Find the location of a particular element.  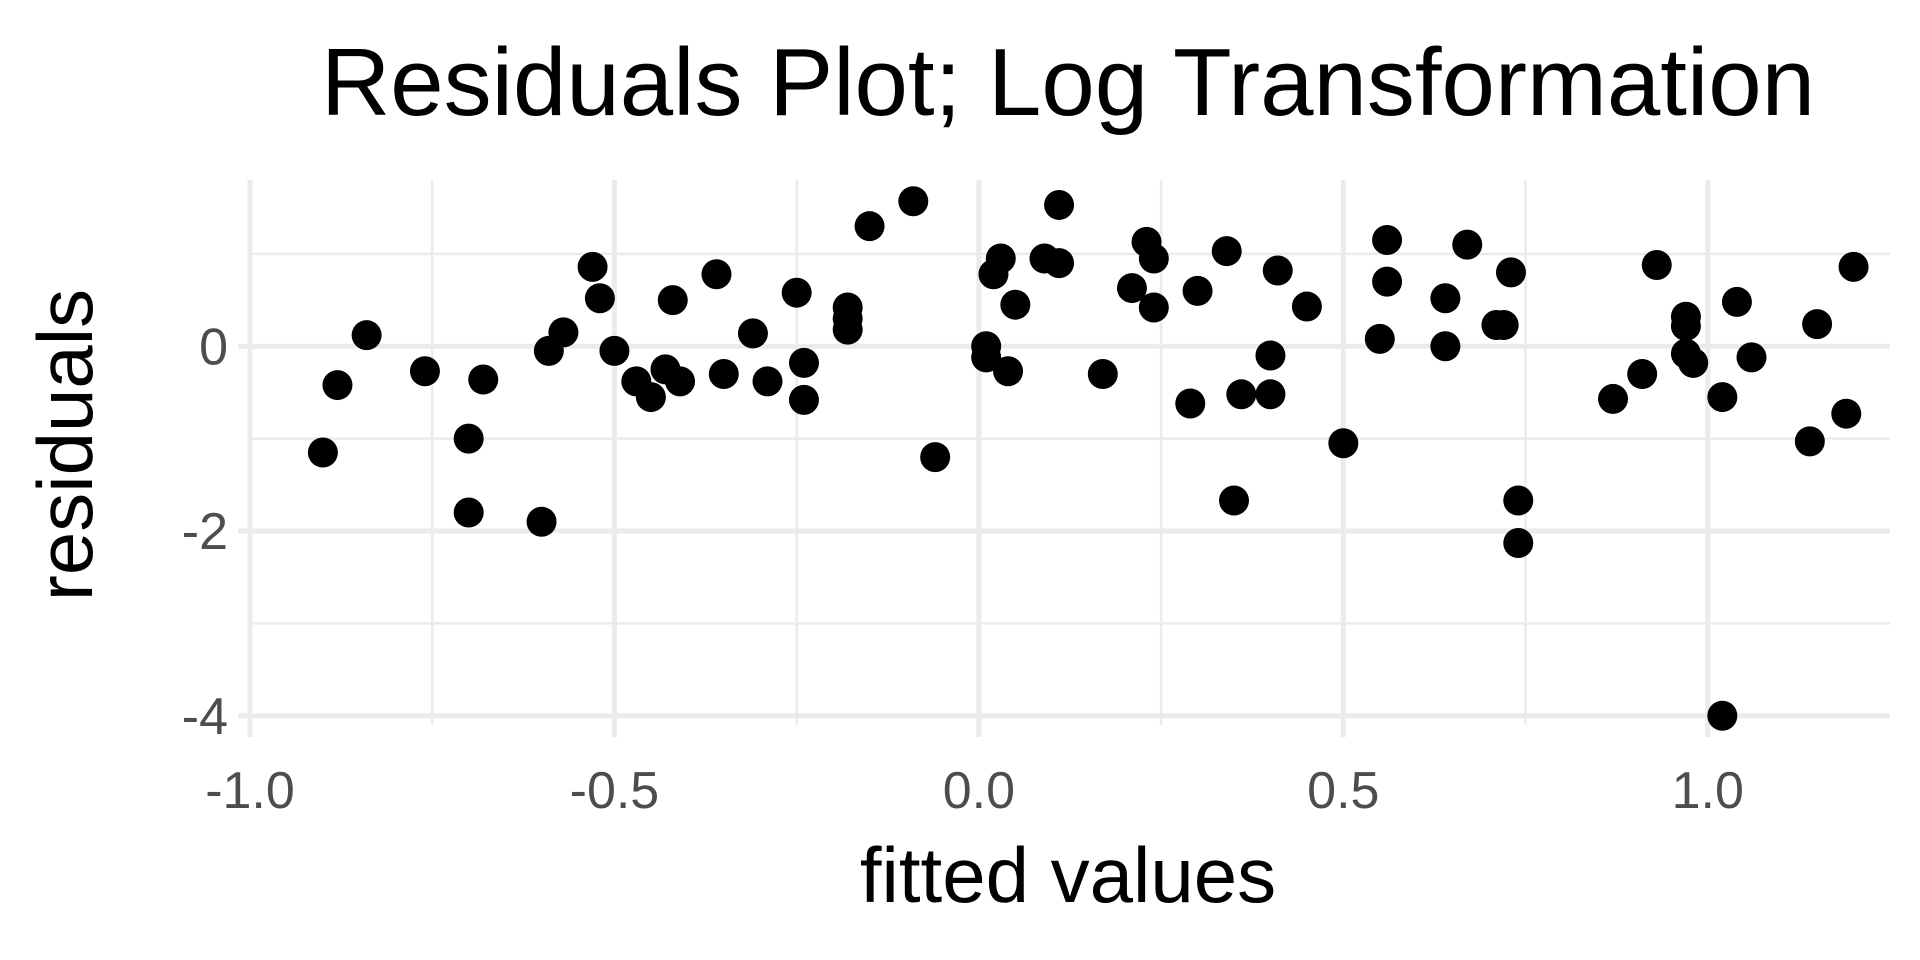

y-tick-label: -2 is located at coordinates (205, 532).